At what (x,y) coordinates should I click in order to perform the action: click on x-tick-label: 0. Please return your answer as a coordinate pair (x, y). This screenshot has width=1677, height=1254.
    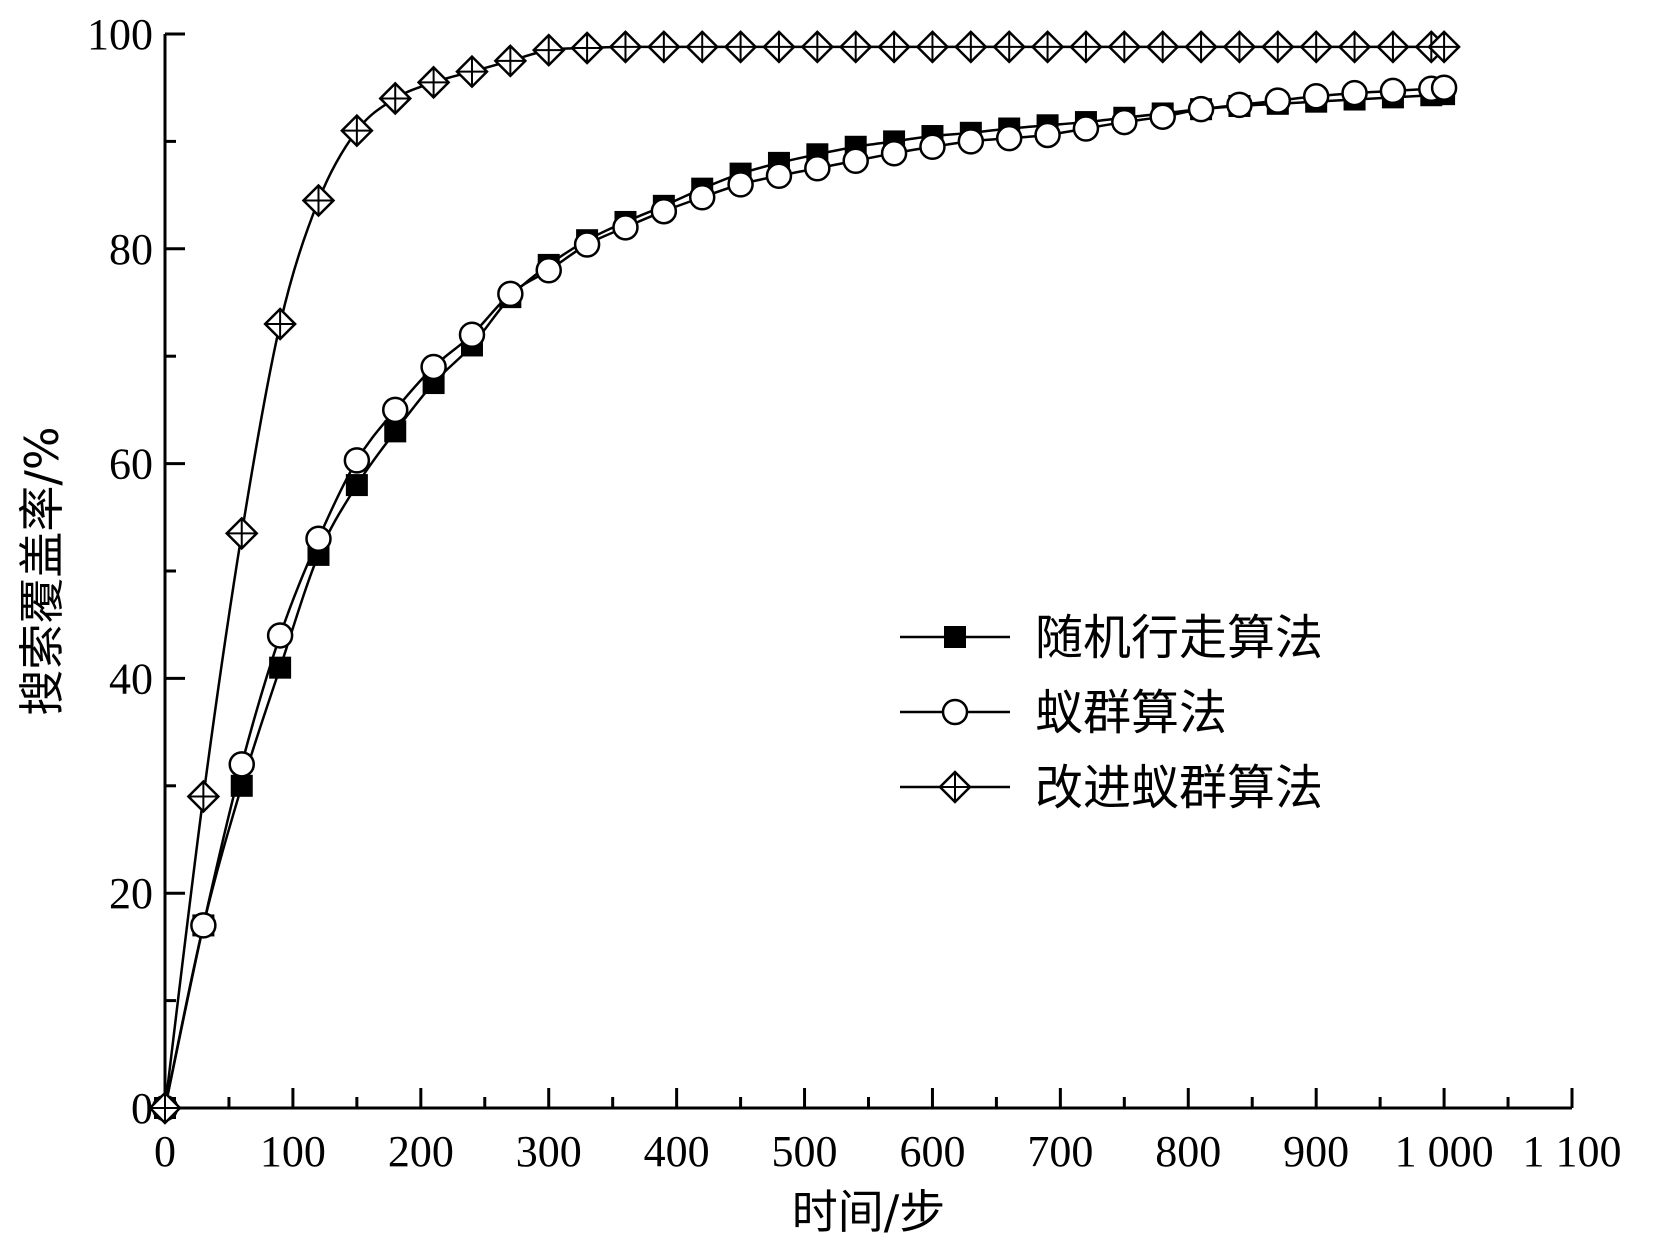
    Looking at the image, I should click on (165, 1151).